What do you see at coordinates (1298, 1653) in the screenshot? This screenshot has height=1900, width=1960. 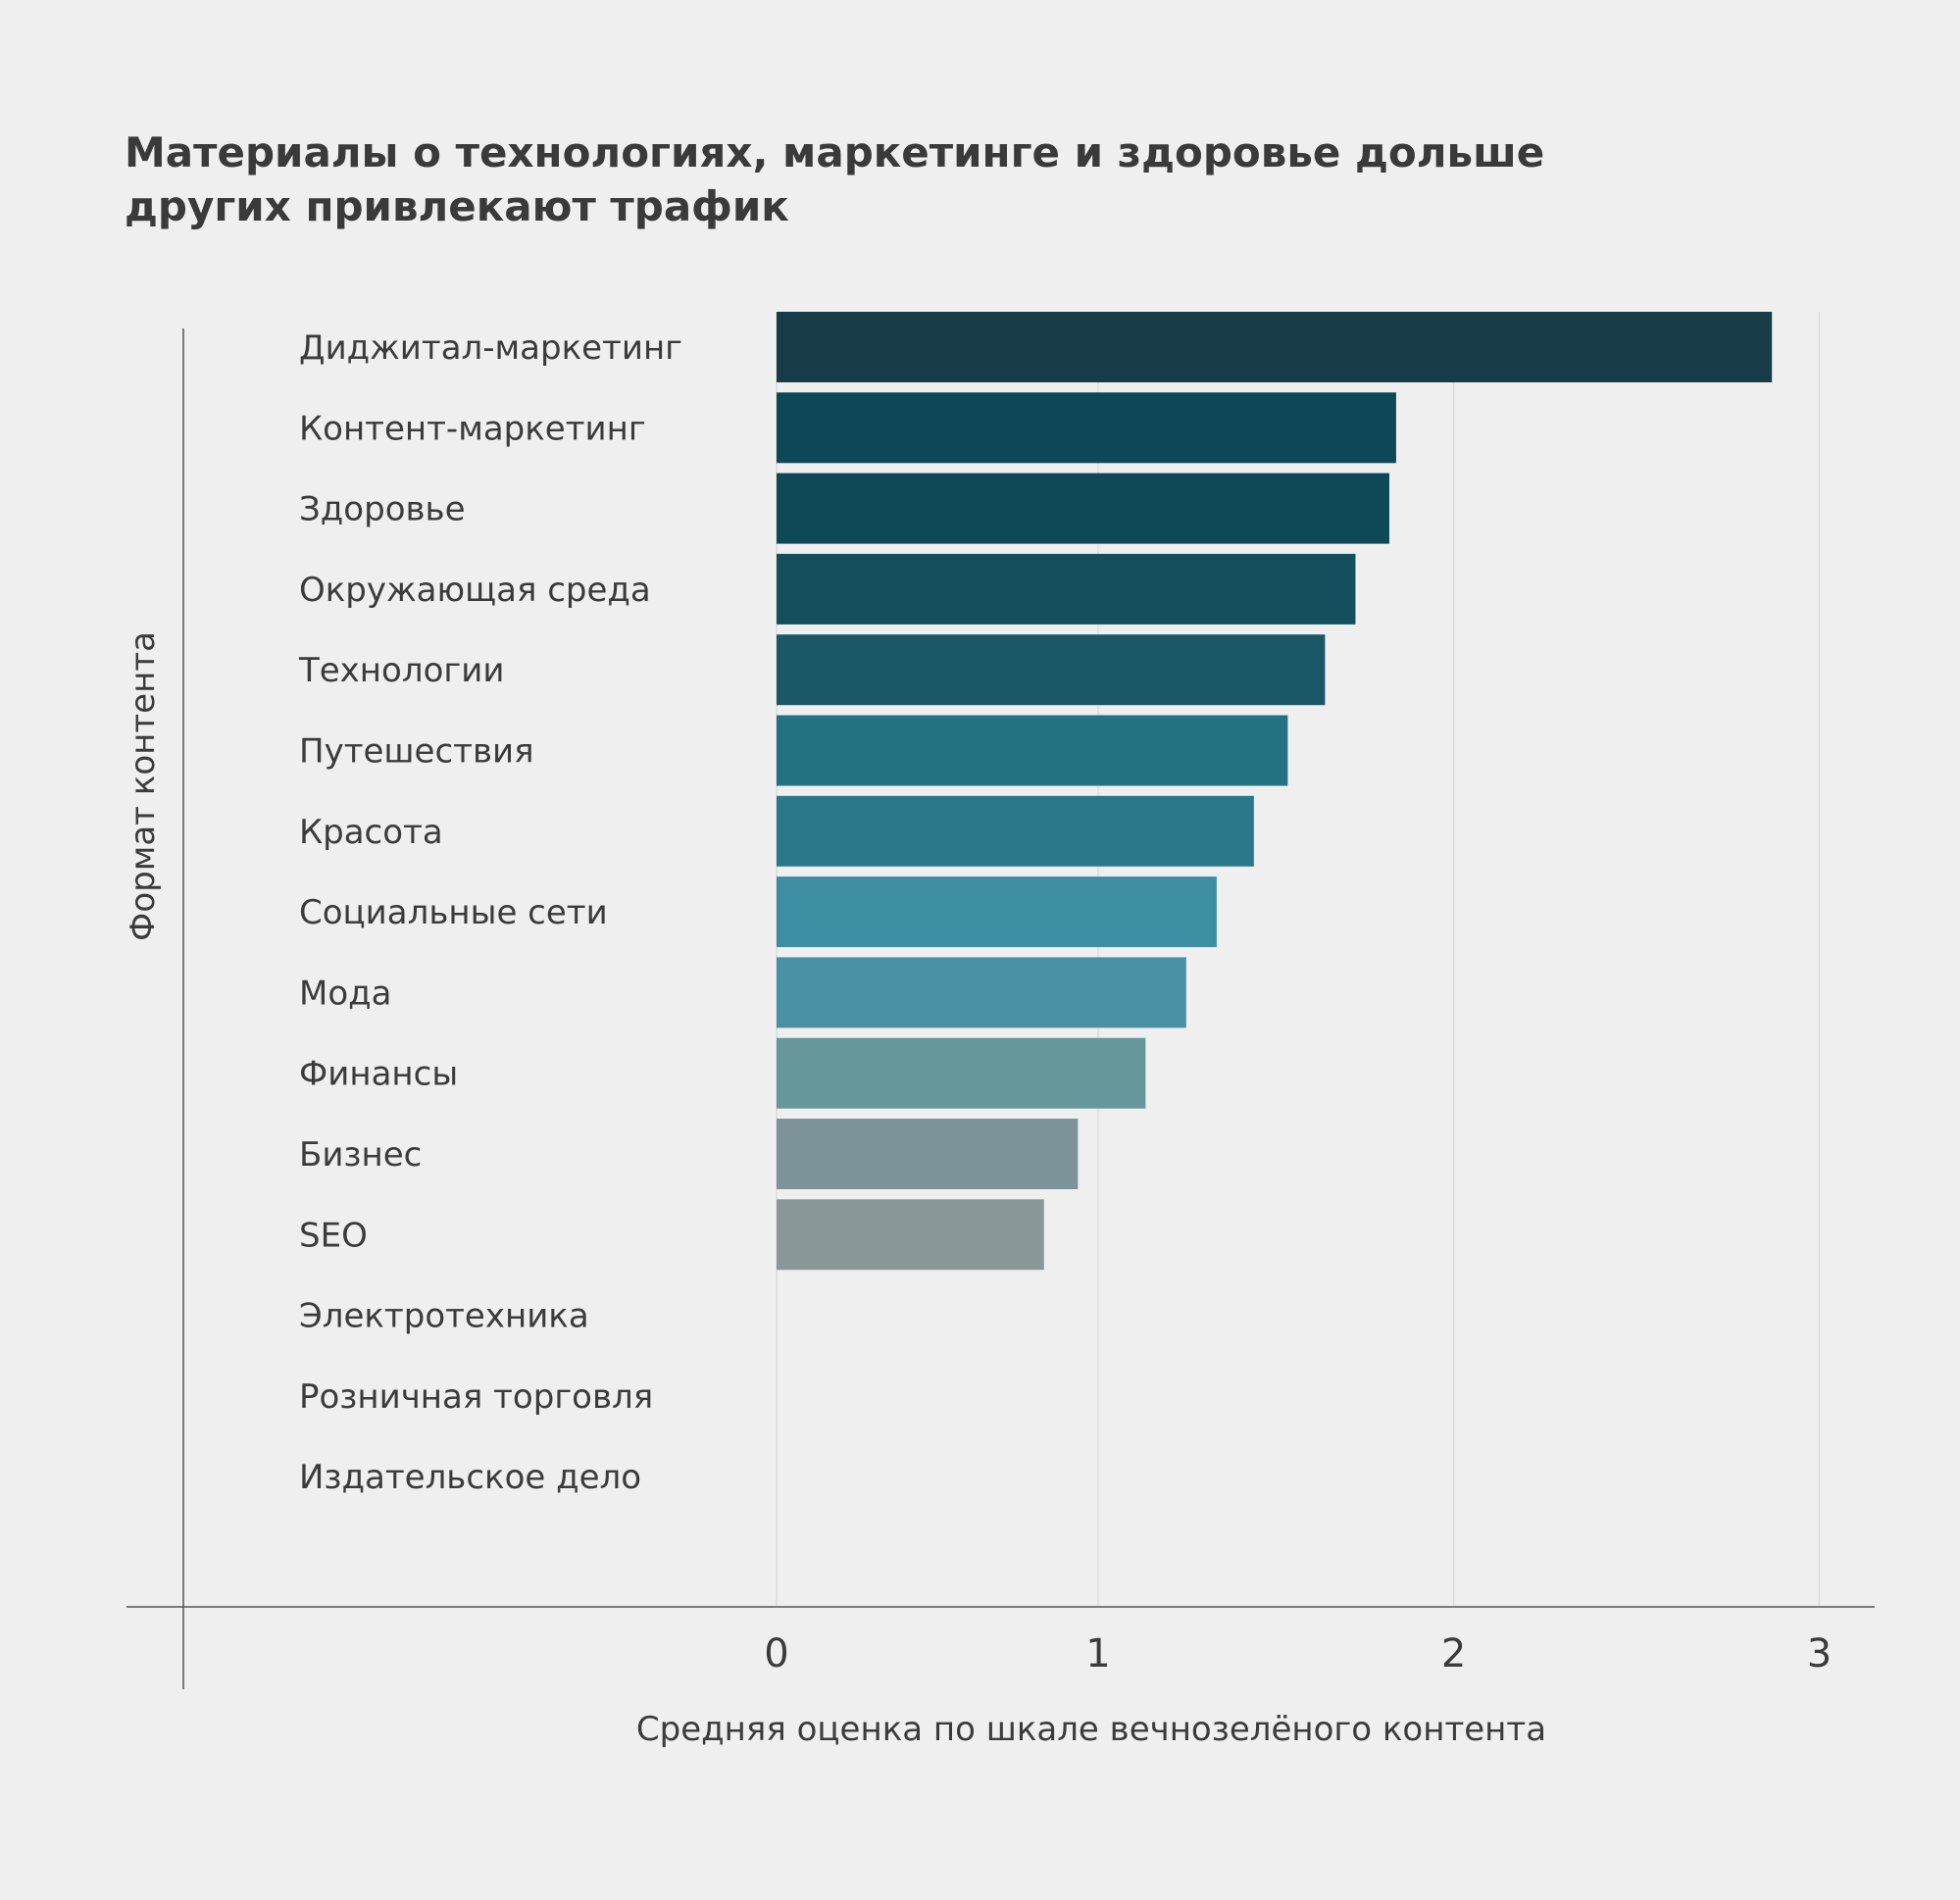 I see `x-tick-labels: 0 1 2 3` at bounding box center [1298, 1653].